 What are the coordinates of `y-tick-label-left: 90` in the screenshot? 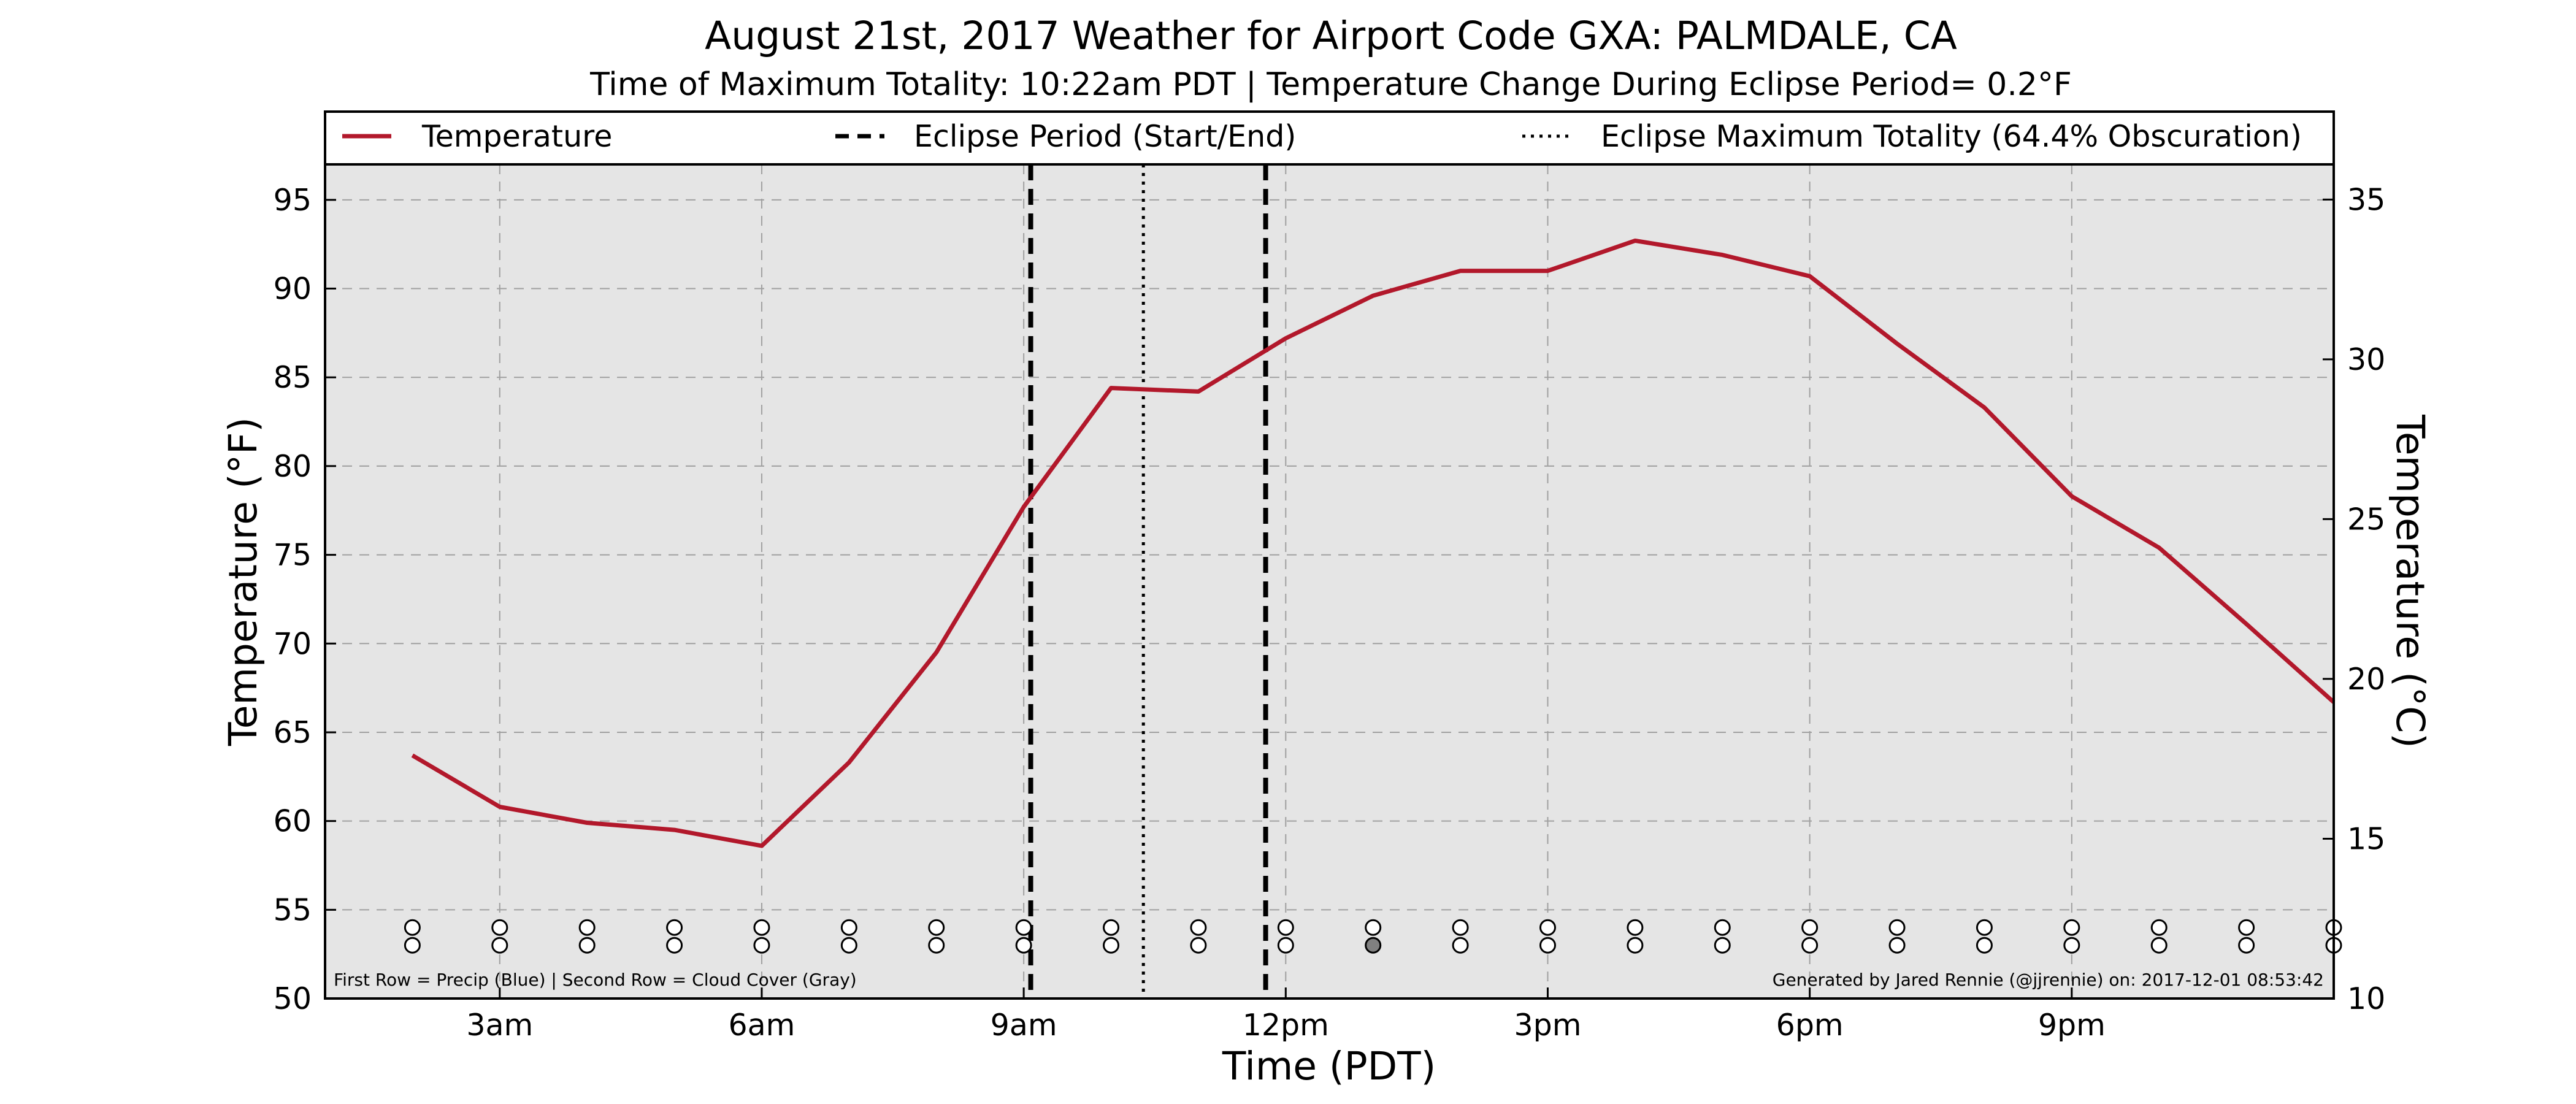 It's located at (293, 289).